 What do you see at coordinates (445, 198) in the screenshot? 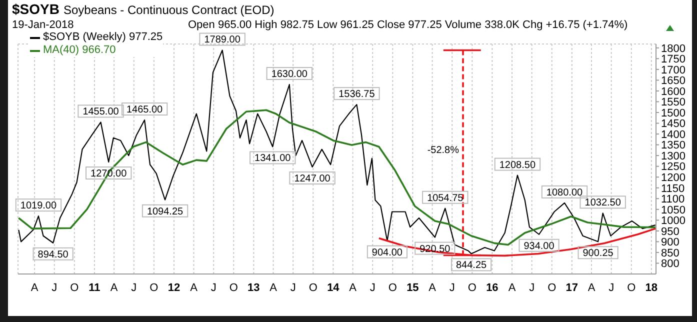
I see `annotation: 1054.75` at bounding box center [445, 198].